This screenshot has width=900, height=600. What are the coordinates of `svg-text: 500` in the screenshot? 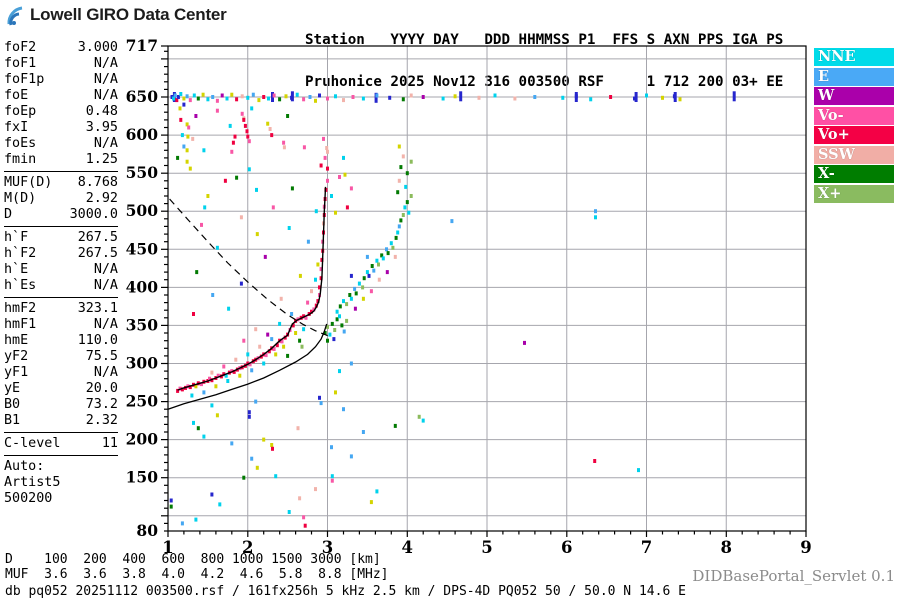 It's located at (142, 210).